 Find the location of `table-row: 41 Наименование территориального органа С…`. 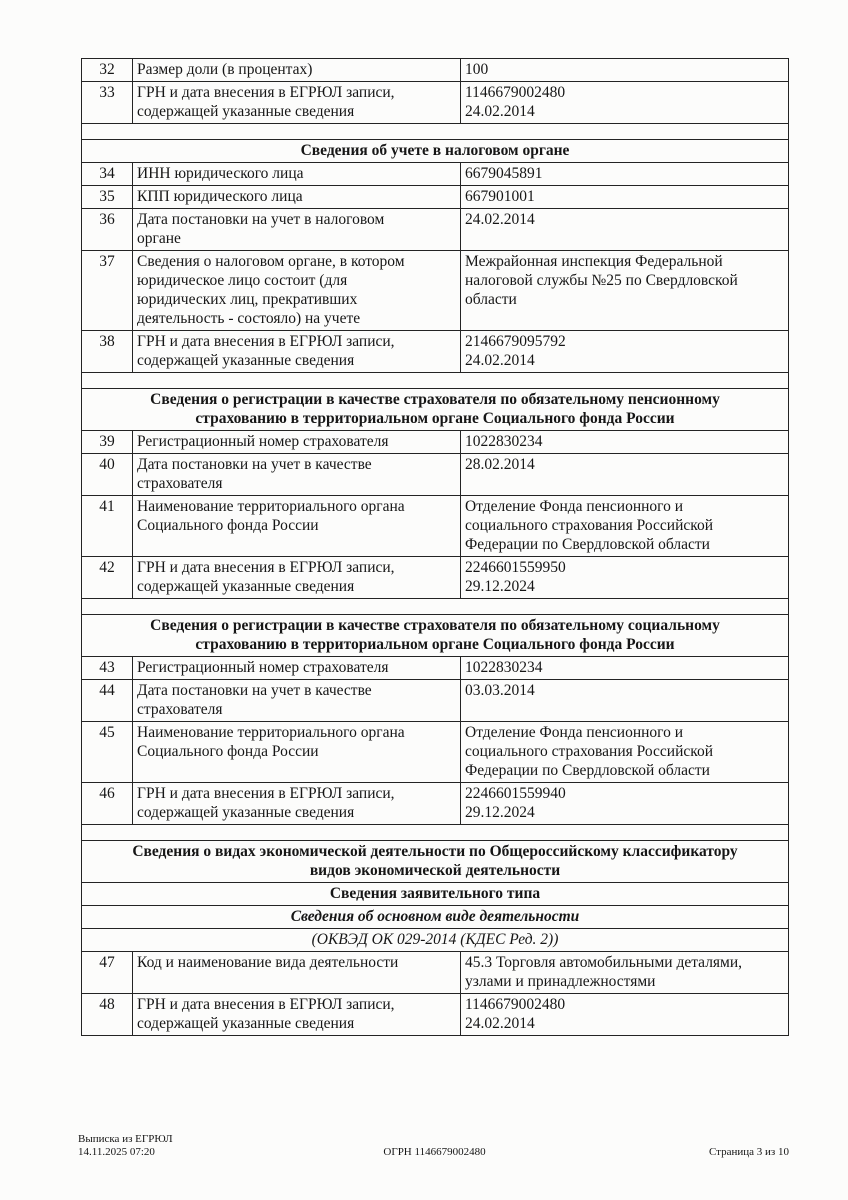

table-row: 41 Наименование территориального органа С… is located at coordinates (435, 526).